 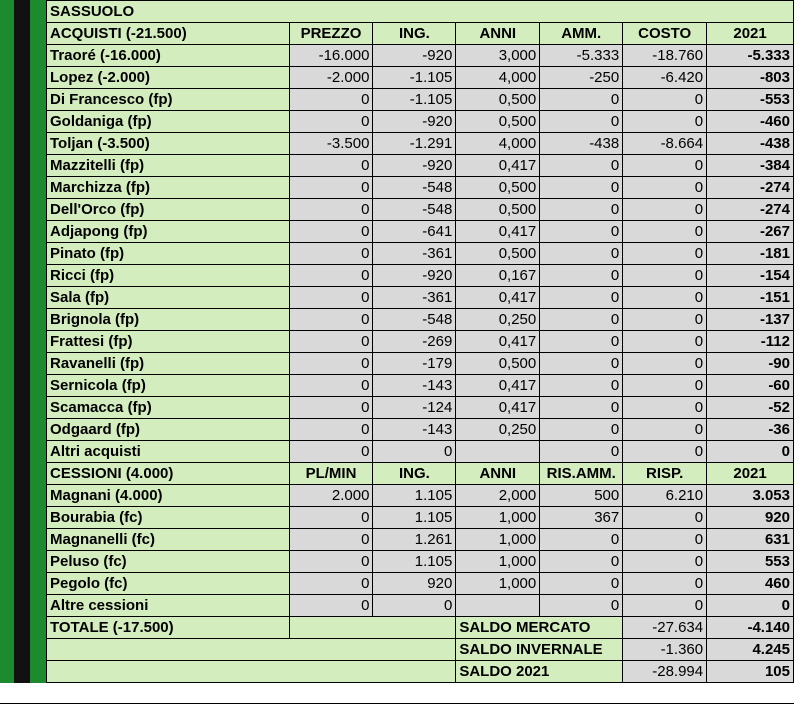 What do you see at coordinates (420, 429) in the screenshot?
I see `acquisti-row: Odgaard (fp) 0 -143 0,250 0 0 -36` at bounding box center [420, 429].